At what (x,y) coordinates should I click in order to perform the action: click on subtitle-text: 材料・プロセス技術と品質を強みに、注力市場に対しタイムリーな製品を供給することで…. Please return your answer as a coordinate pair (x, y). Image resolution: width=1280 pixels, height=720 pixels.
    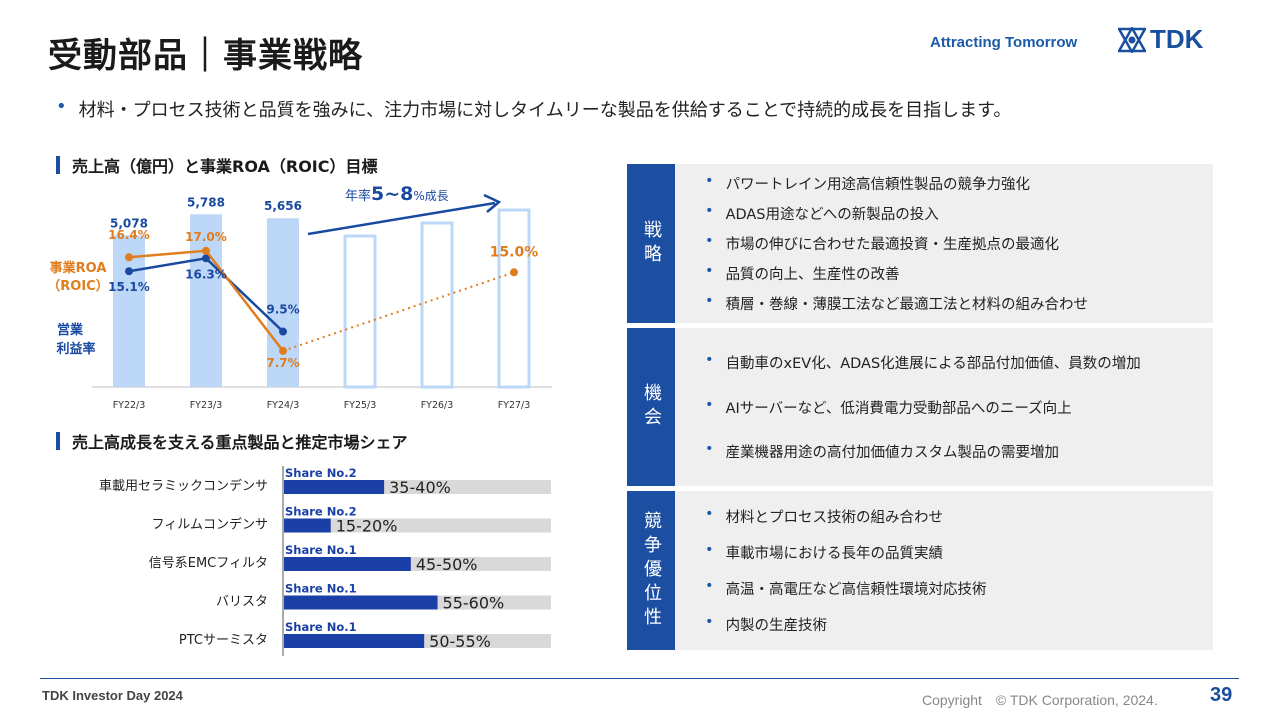
    Looking at the image, I should click on (545, 110).